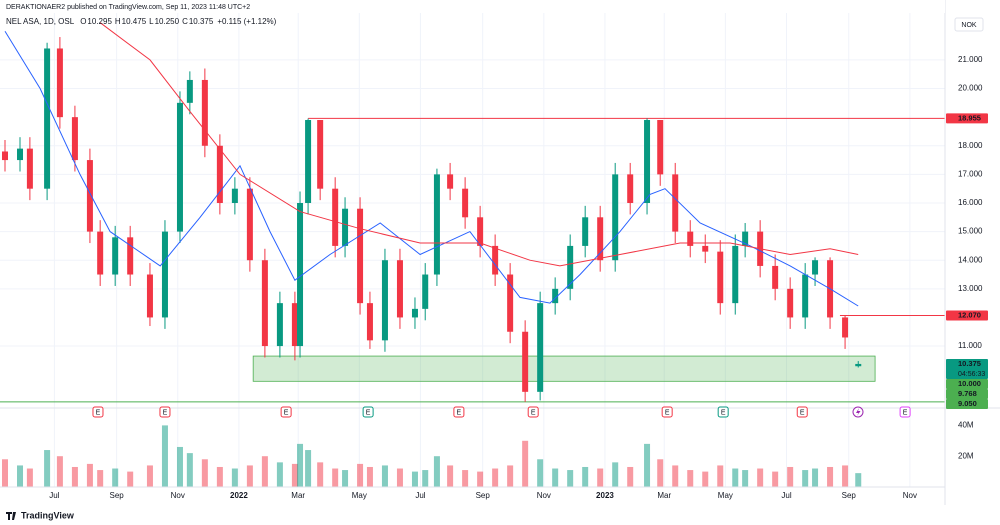 The width and height of the screenshot is (1000, 525). What do you see at coordinates (966, 425) in the screenshot?
I see `volume-tick-label: 40M` at bounding box center [966, 425].